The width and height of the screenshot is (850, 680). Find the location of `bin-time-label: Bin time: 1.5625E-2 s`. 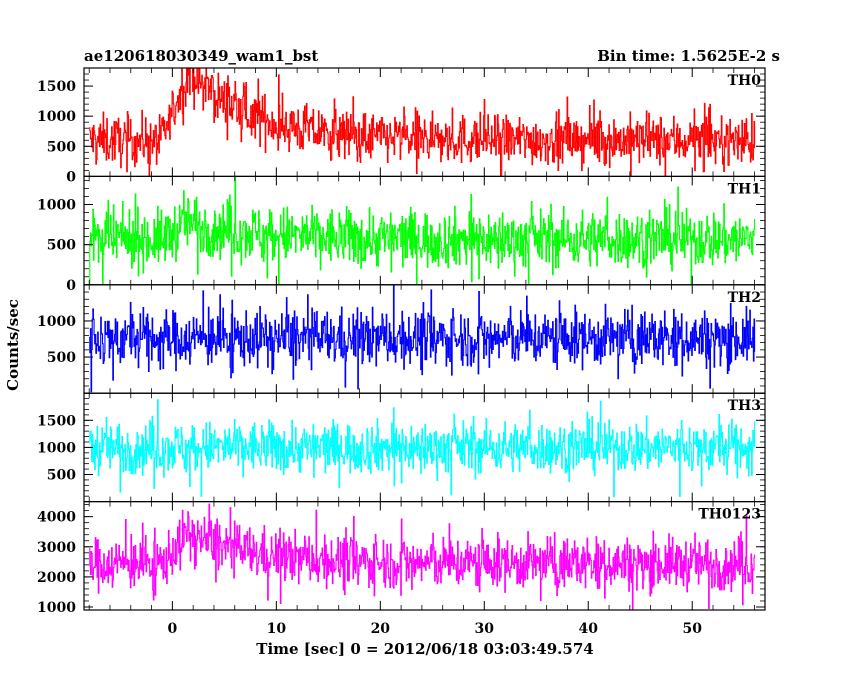

bin-time-label: Bin time: 1.5625E-2 s is located at coordinates (688, 56).